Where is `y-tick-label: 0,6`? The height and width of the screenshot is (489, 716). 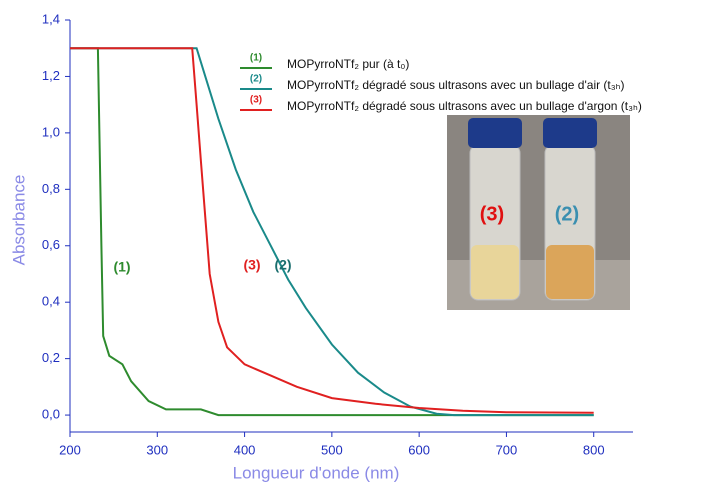
y-tick-label: 0,6 is located at coordinates (51, 244).